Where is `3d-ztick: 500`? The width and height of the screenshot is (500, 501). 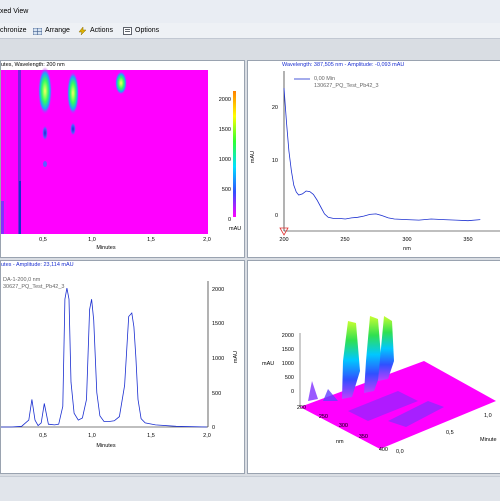
3d-ztick: 500 is located at coordinates (289, 378).